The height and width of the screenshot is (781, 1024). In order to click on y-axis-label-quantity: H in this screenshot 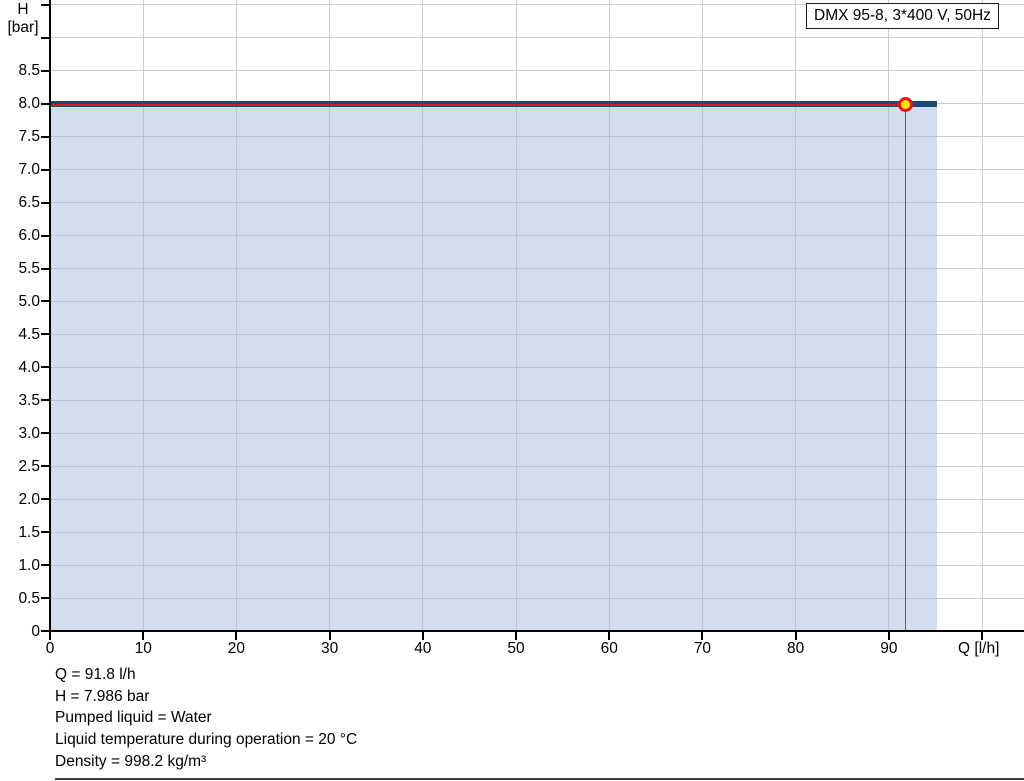, I will do `click(23, 9)`.